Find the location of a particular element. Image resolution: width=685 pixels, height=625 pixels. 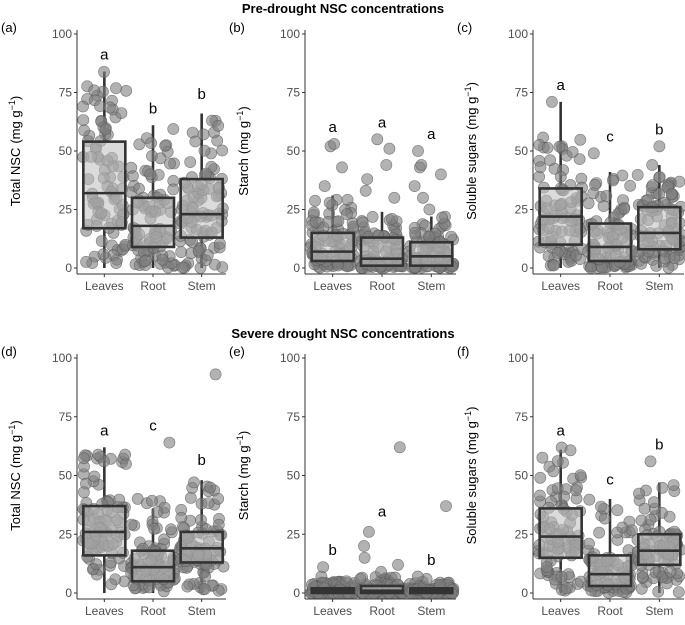

box-root is located at coordinates (153, 222).